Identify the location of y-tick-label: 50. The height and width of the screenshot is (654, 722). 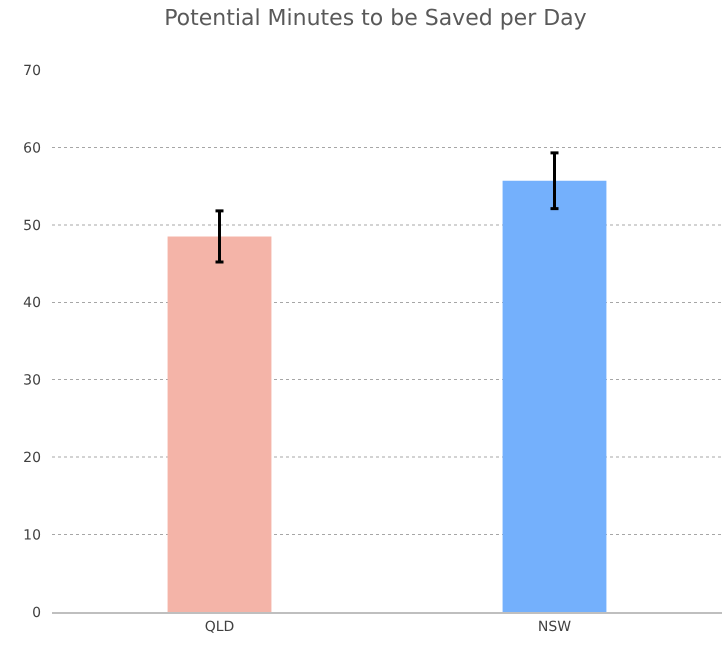
(32, 226).